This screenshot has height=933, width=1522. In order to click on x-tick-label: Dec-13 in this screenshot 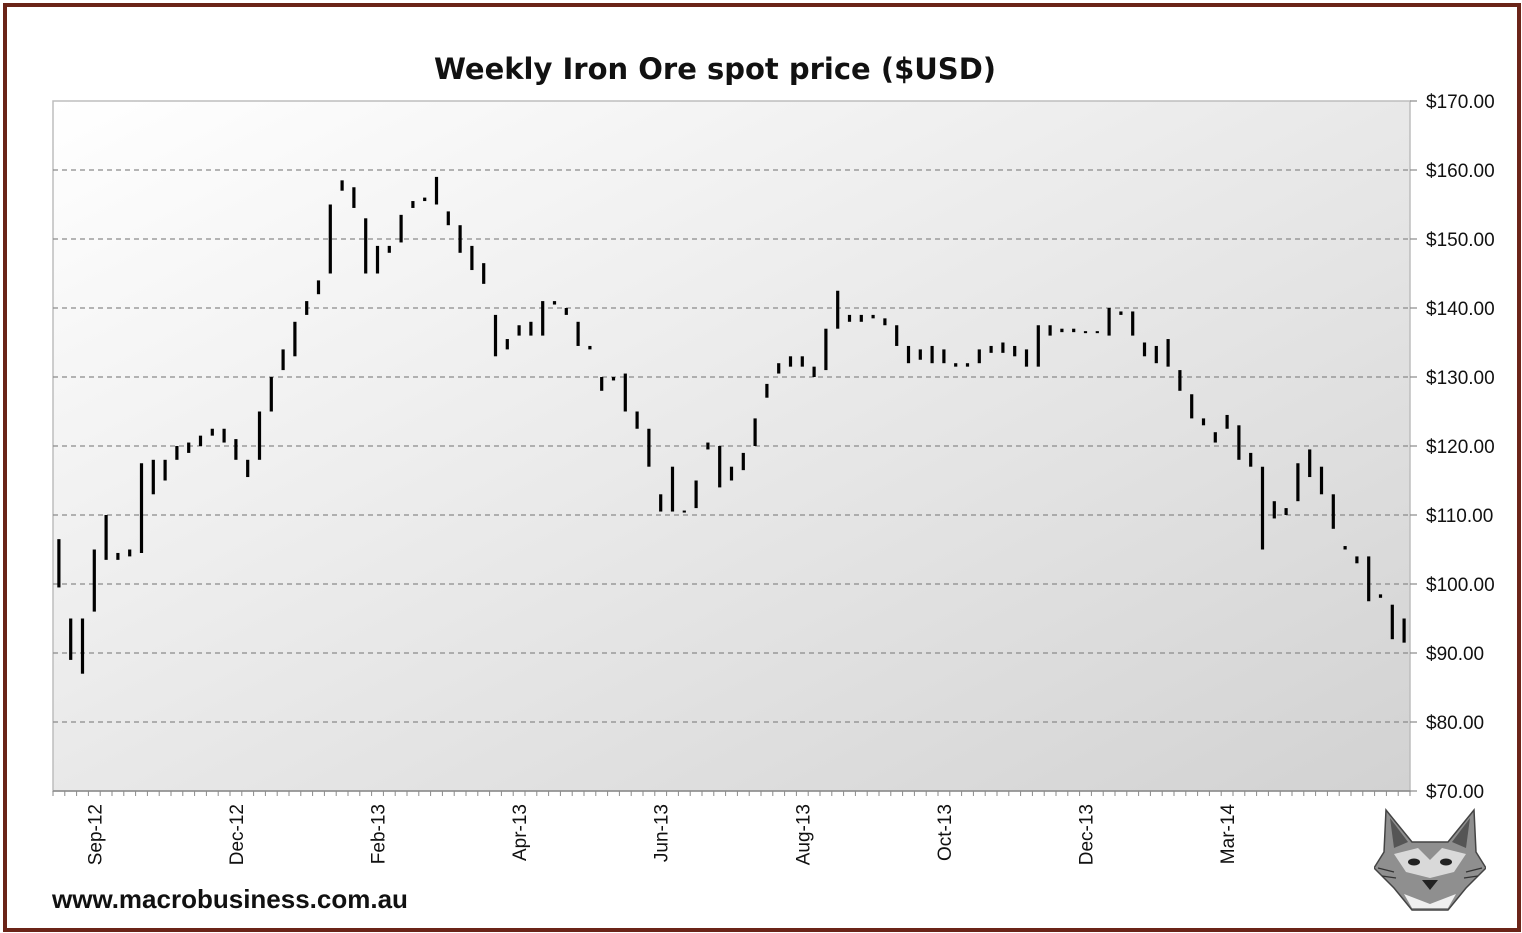, I will do `click(1087, 834)`.